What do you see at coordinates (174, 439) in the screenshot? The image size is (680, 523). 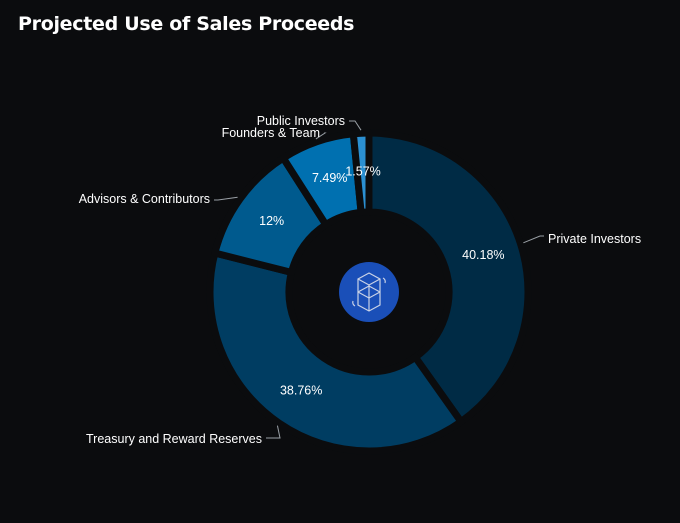 I see `category-label-treasury-and-reward-reserves: Treasury and Reward Reserves` at bounding box center [174, 439].